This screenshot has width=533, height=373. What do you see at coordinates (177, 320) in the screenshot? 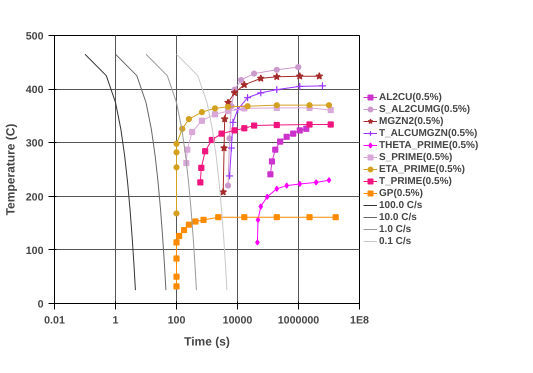
I see `x-tick-label: 100` at bounding box center [177, 320].